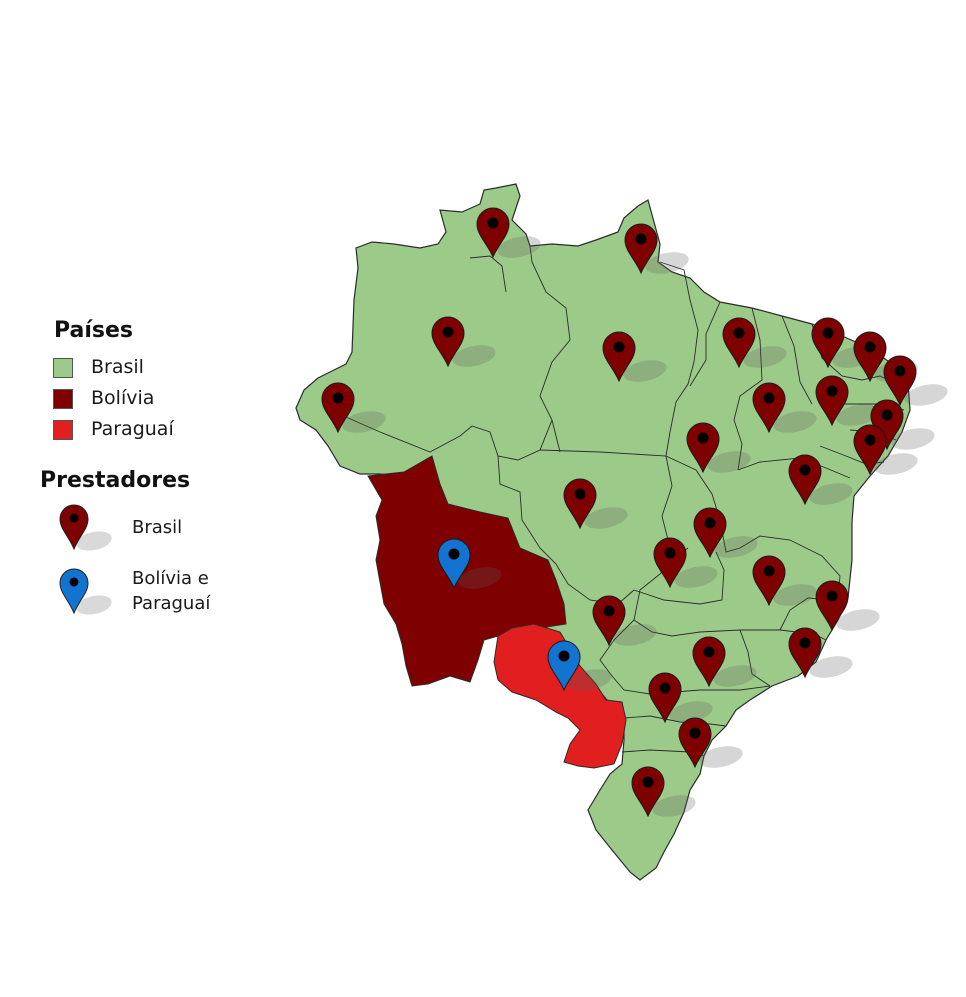 Image resolution: width=966 pixels, height=997 pixels. Describe the element at coordinates (160, 401) in the screenshot. I see `legend-item-bolivia: Bolívia` at that location.